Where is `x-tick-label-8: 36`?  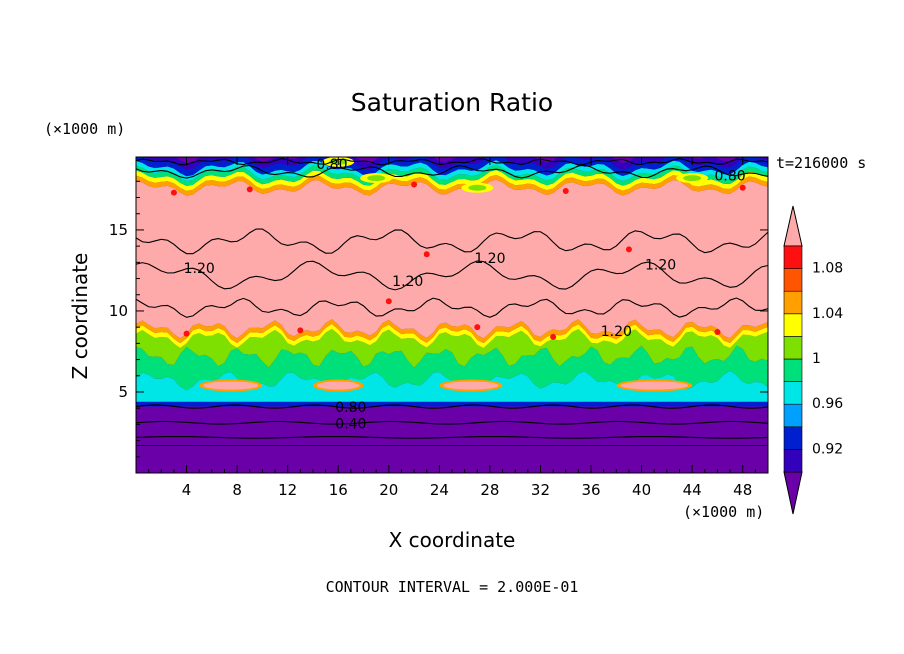 x-tick-label-8: 36 is located at coordinates (590, 490).